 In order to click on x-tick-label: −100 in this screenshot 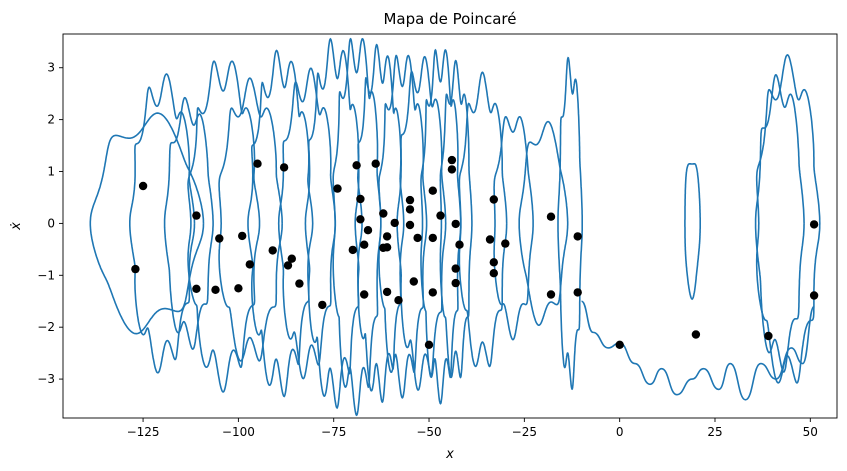, I will do `click(238, 432)`.